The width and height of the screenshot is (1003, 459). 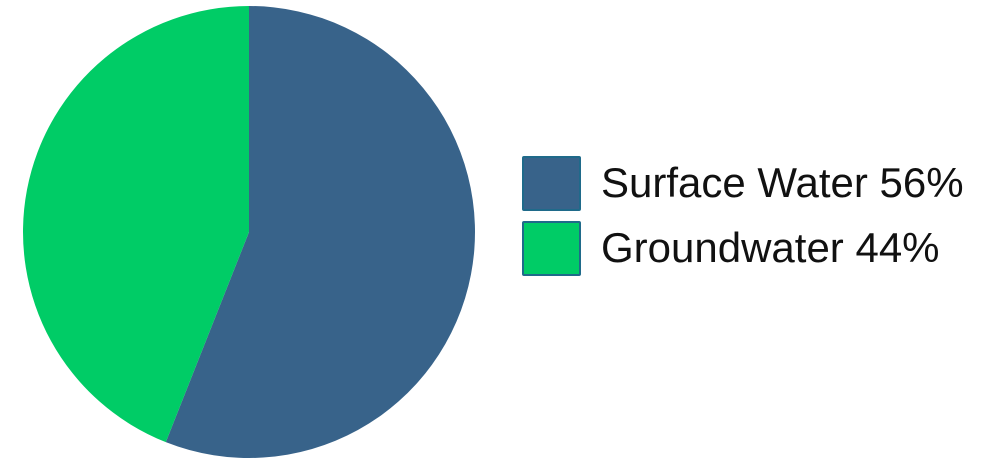 What do you see at coordinates (782, 182) in the screenshot?
I see `legend-label-surface-water: Surface Water 56%` at bounding box center [782, 182].